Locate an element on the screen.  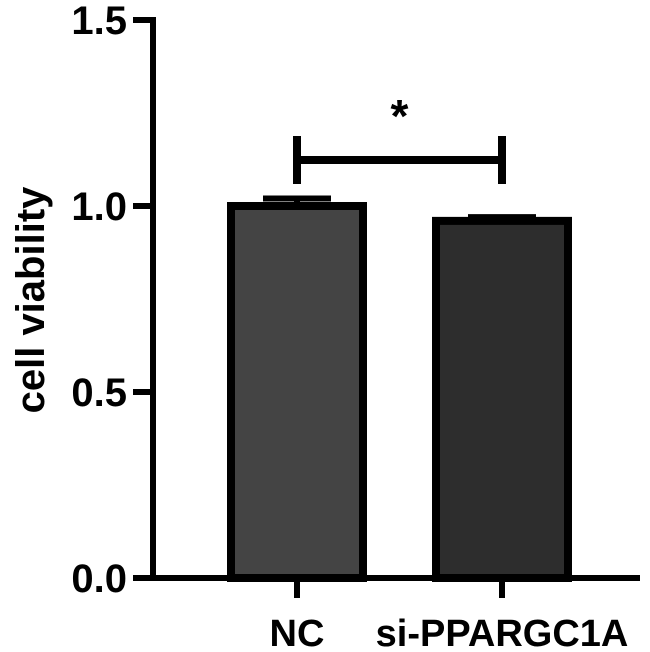
x-tick-label: NC is located at coordinates (297, 632).